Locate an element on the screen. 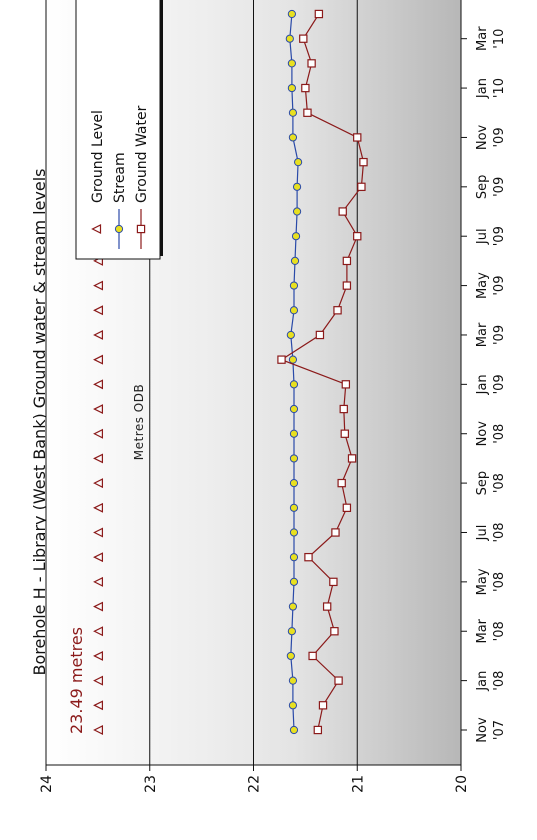  legend-label: Stream is located at coordinates (120, 177).